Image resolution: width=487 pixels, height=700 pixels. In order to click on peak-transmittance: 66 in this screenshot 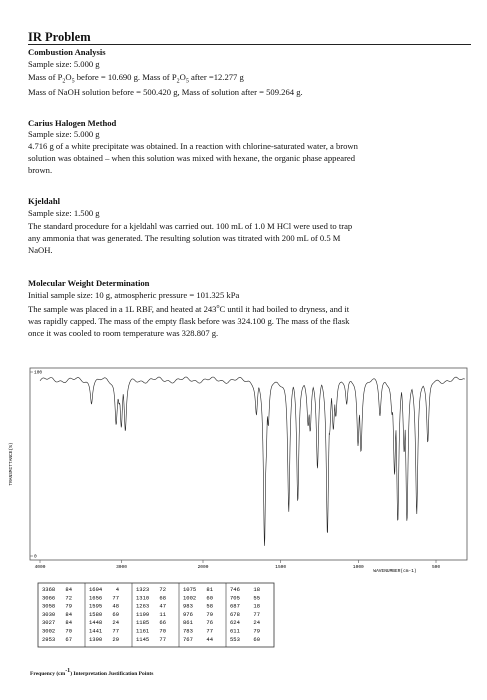, I will do `click(162, 622)`.